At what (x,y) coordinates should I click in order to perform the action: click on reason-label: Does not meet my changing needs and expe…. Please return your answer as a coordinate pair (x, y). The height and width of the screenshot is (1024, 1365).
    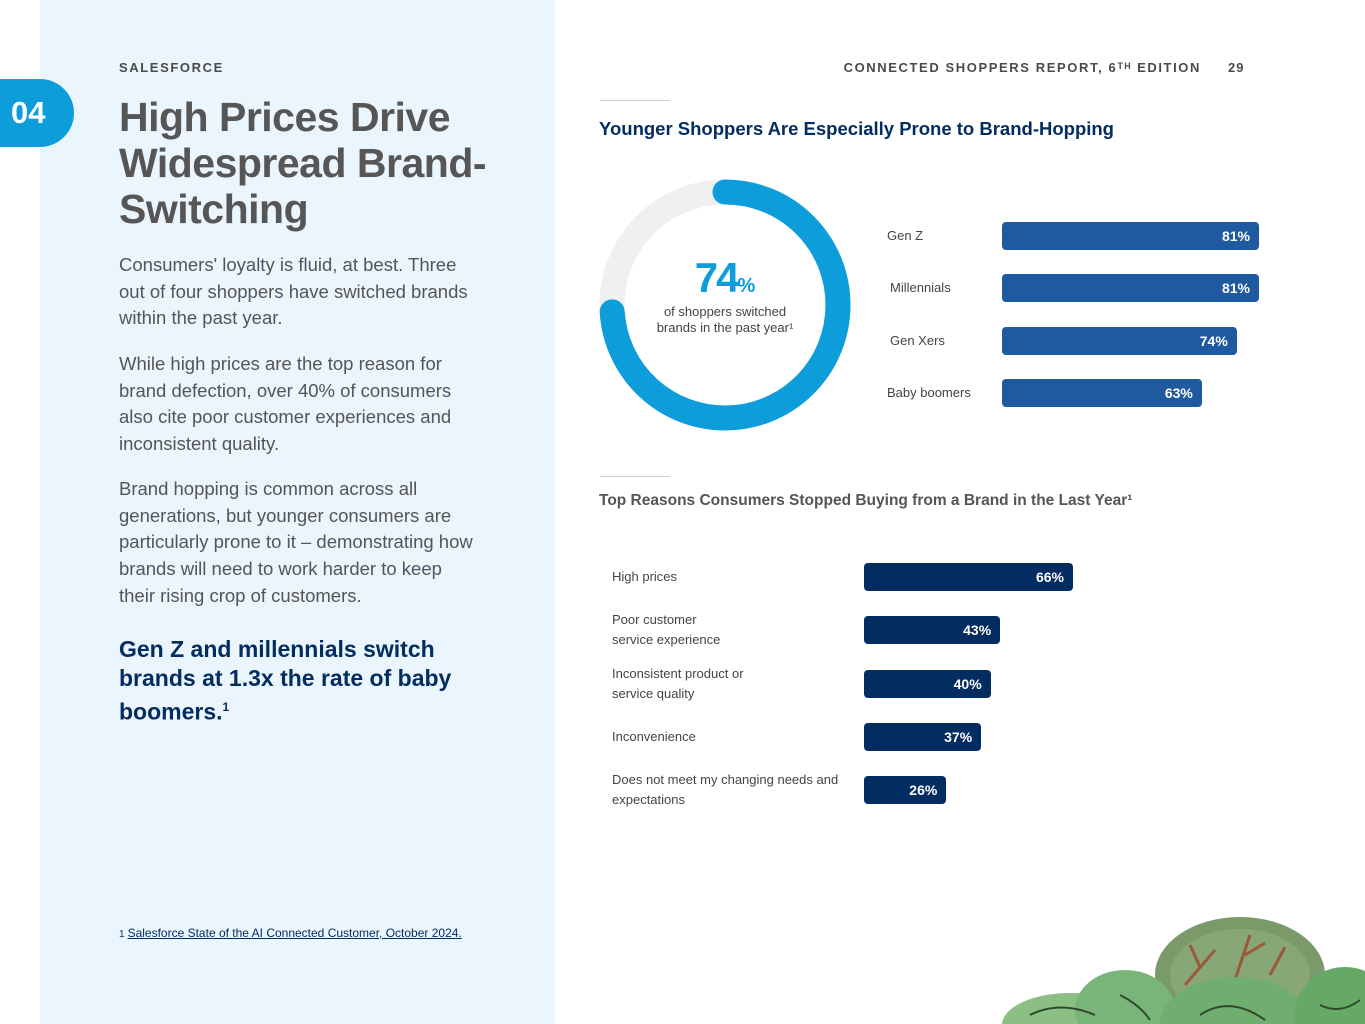
    Looking at the image, I should click on (725, 790).